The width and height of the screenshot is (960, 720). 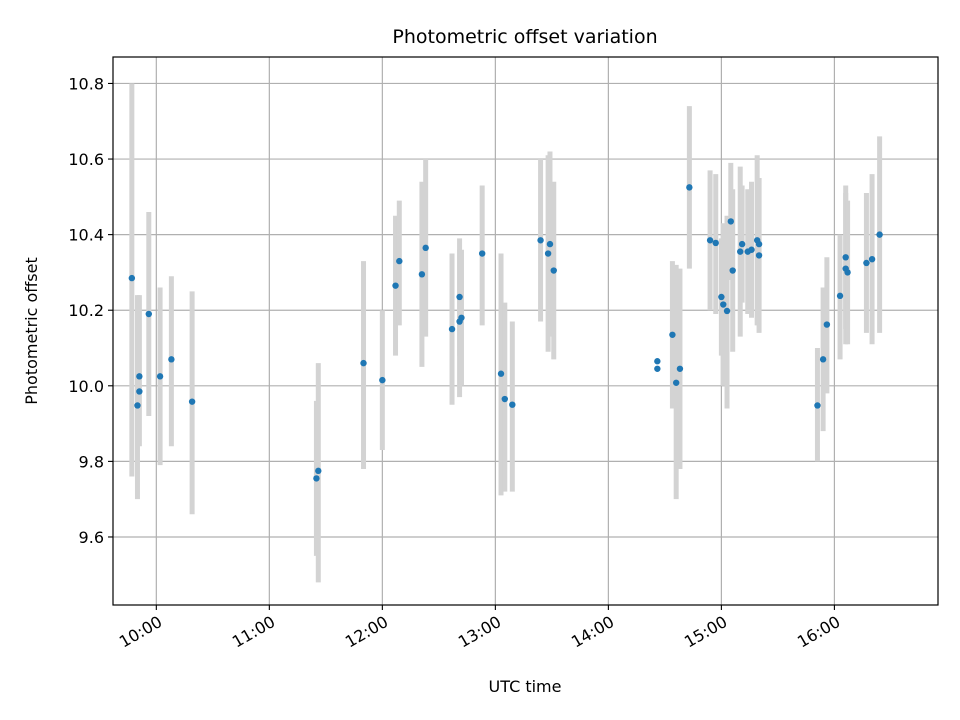 I want to click on y-tick-label: 9.8, so click(x=91, y=461).